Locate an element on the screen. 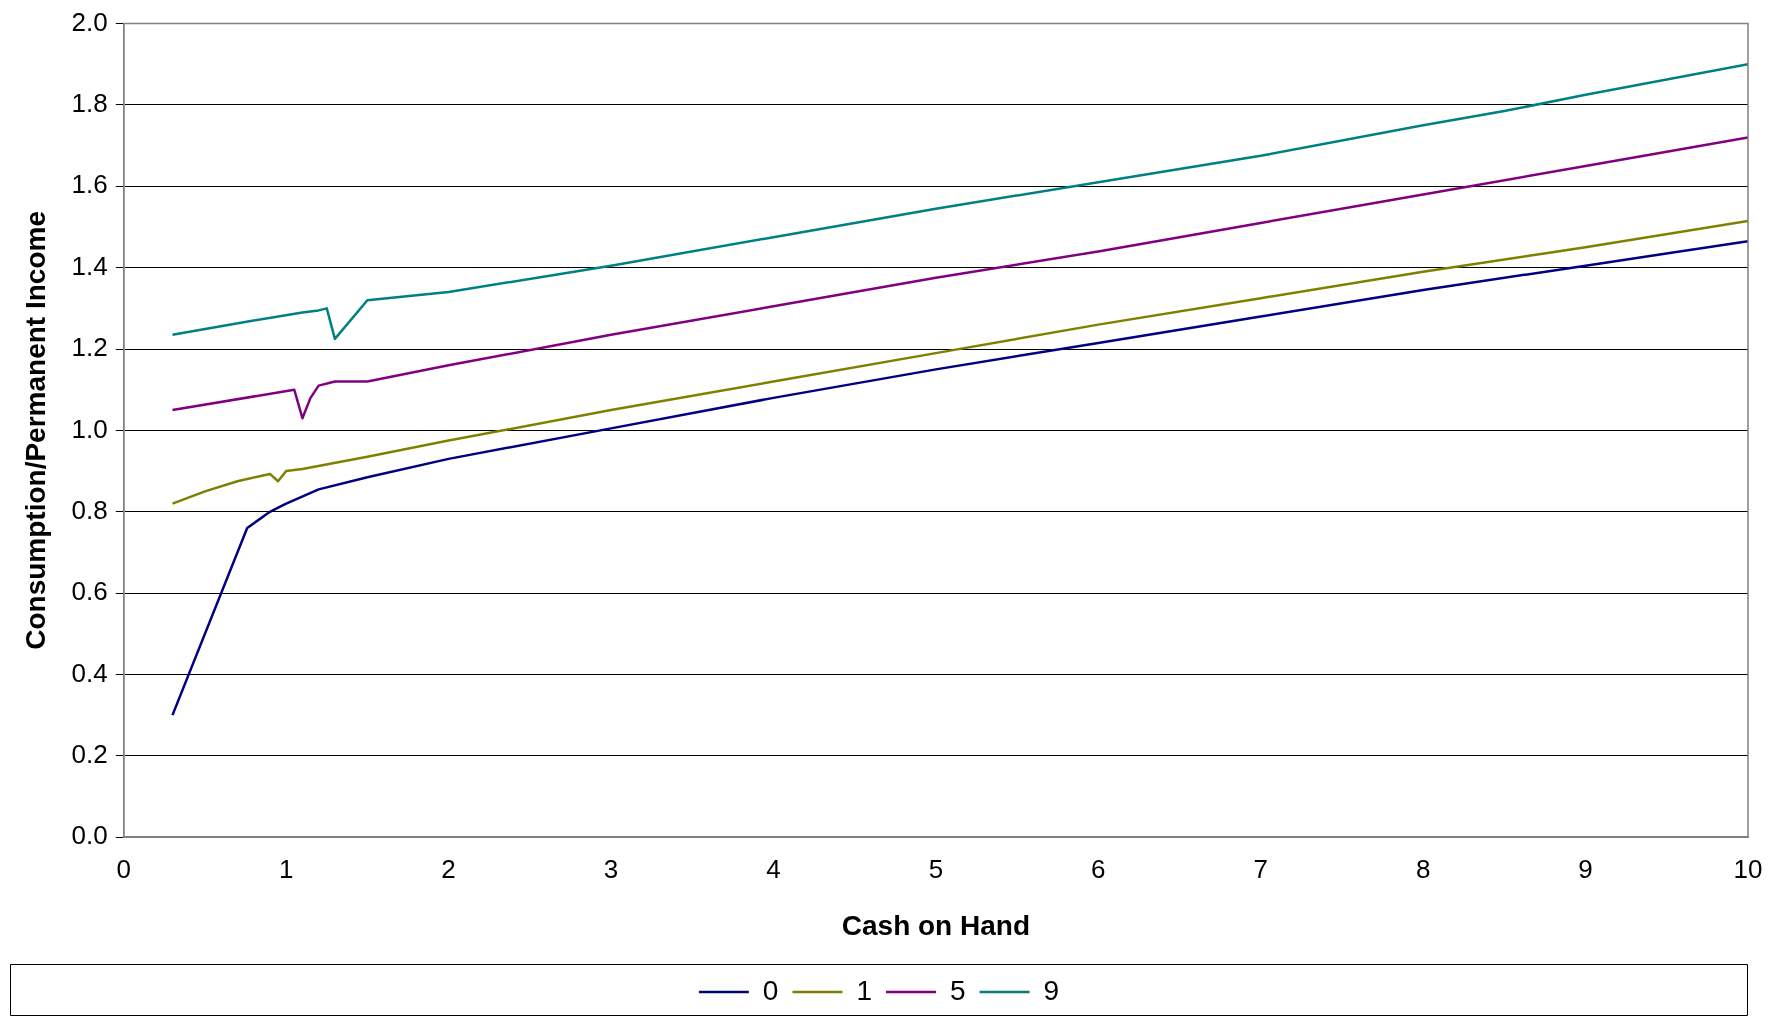 Image resolution: width=1778 pixels, height=1016 pixels. x-tick-label: 1 is located at coordinates (286, 868).